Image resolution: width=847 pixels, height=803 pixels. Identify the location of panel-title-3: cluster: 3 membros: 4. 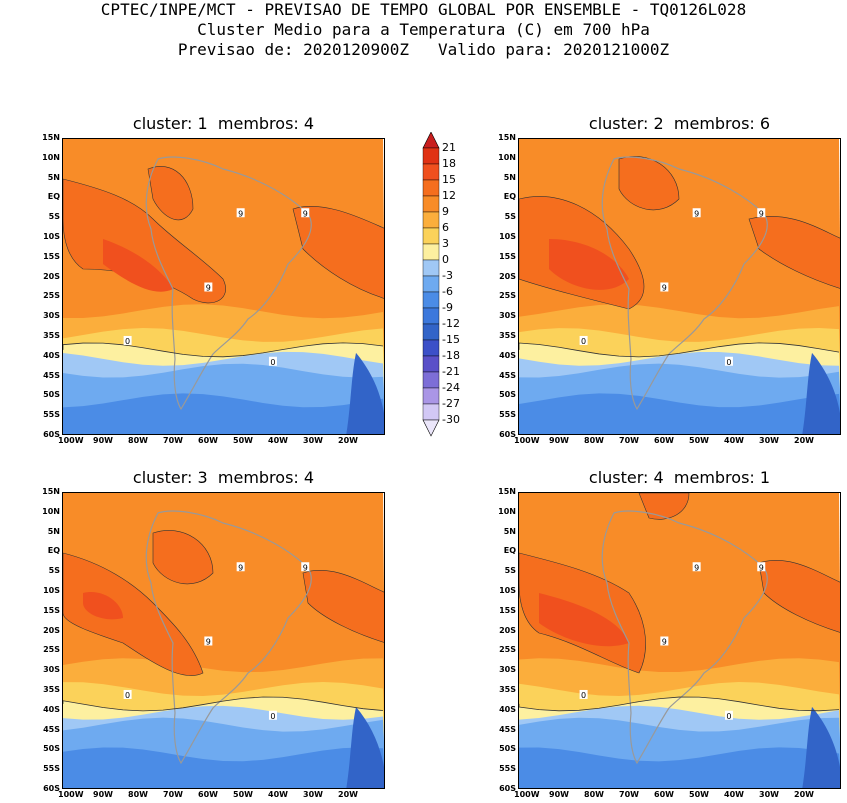
(223, 477).